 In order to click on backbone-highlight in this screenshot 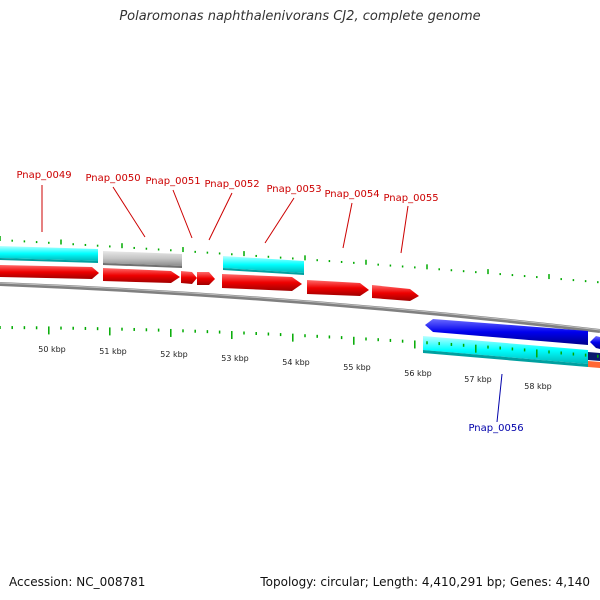, I will do `click(300, 306)`.